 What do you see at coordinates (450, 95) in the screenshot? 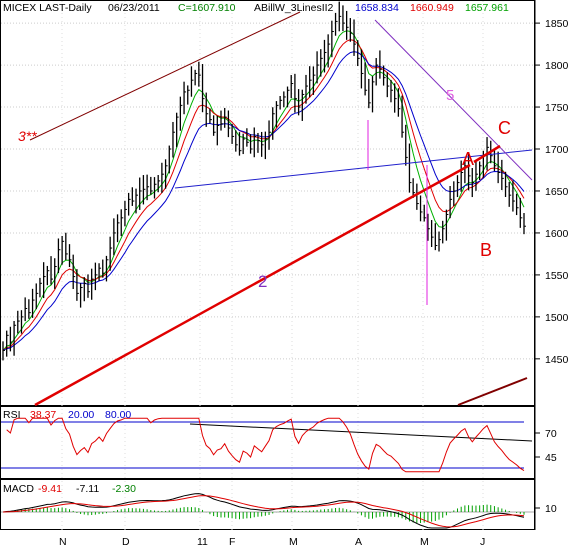
I see `label-5: 5` at bounding box center [450, 95].